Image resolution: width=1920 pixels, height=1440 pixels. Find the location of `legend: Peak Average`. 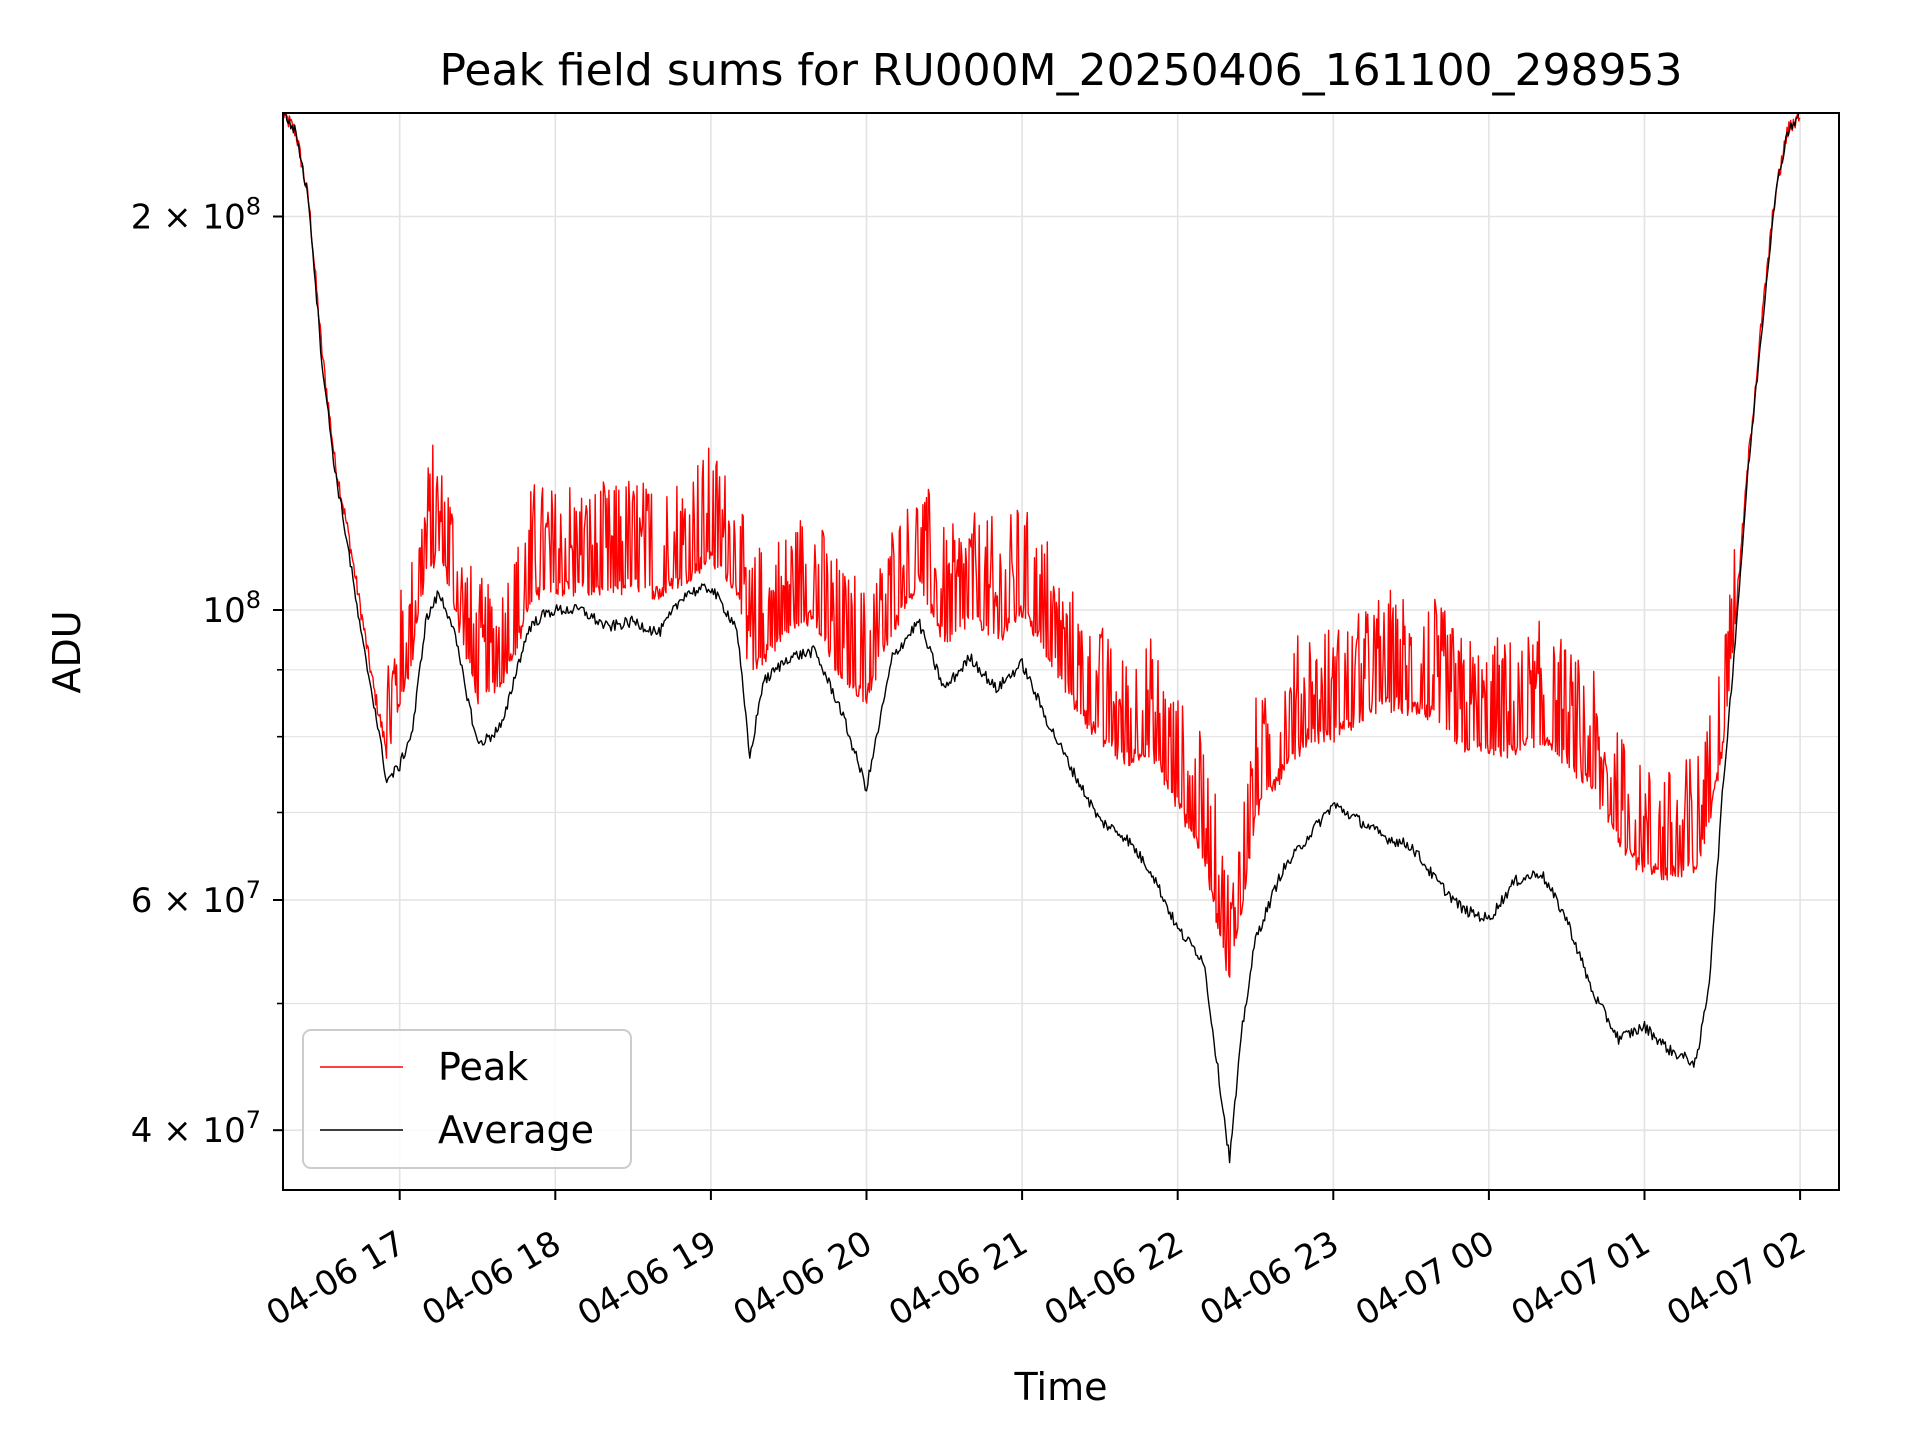

legend: Peak Average is located at coordinates (467, 1099).